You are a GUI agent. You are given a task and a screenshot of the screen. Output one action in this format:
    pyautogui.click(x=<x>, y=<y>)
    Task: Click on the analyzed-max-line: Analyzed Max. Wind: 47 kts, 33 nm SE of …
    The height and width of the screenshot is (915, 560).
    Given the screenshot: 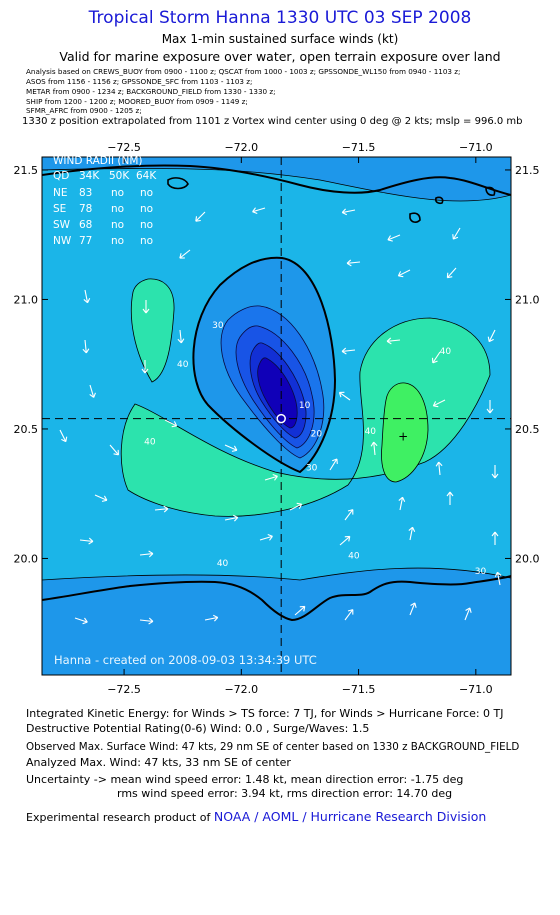 What is the action you would take?
    pyautogui.click(x=158, y=762)
    